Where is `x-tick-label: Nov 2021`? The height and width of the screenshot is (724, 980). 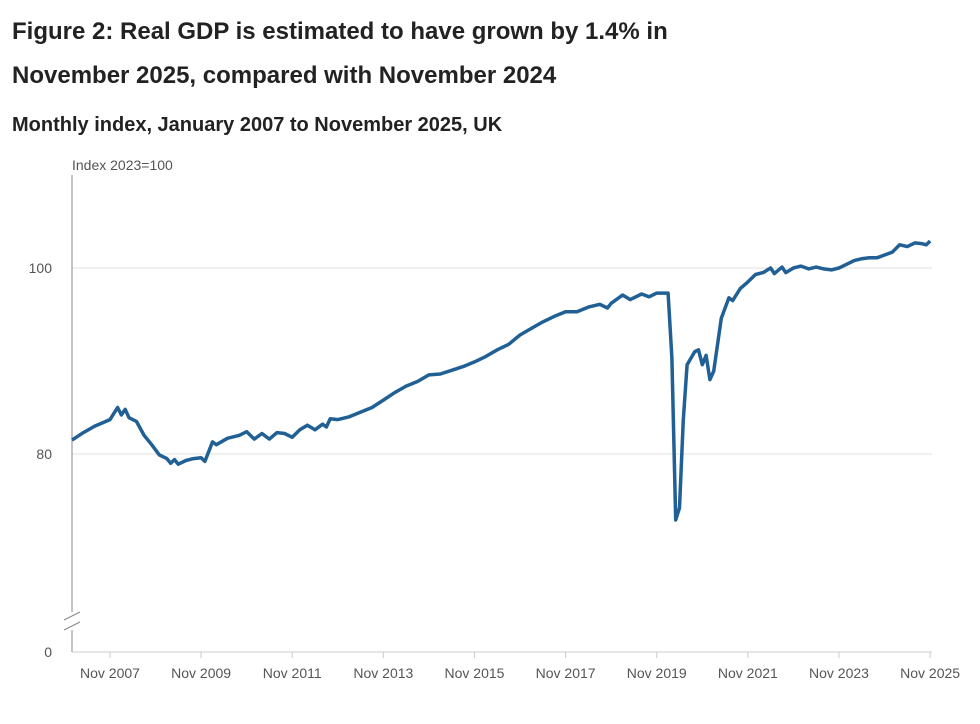 x-tick-label: Nov 2021 is located at coordinates (748, 673).